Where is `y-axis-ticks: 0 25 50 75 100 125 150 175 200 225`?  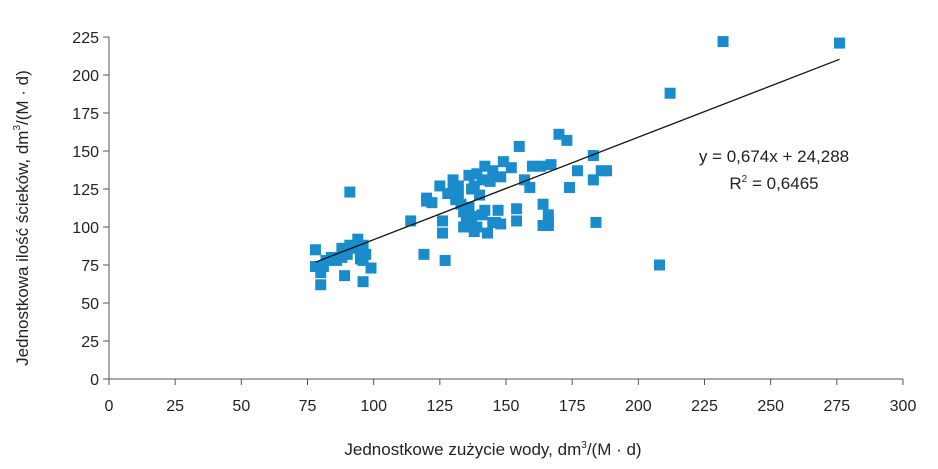
y-axis-ticks: 0 25 50 75 100 125 150 175 200 225 is located at coordinates (90, 209).